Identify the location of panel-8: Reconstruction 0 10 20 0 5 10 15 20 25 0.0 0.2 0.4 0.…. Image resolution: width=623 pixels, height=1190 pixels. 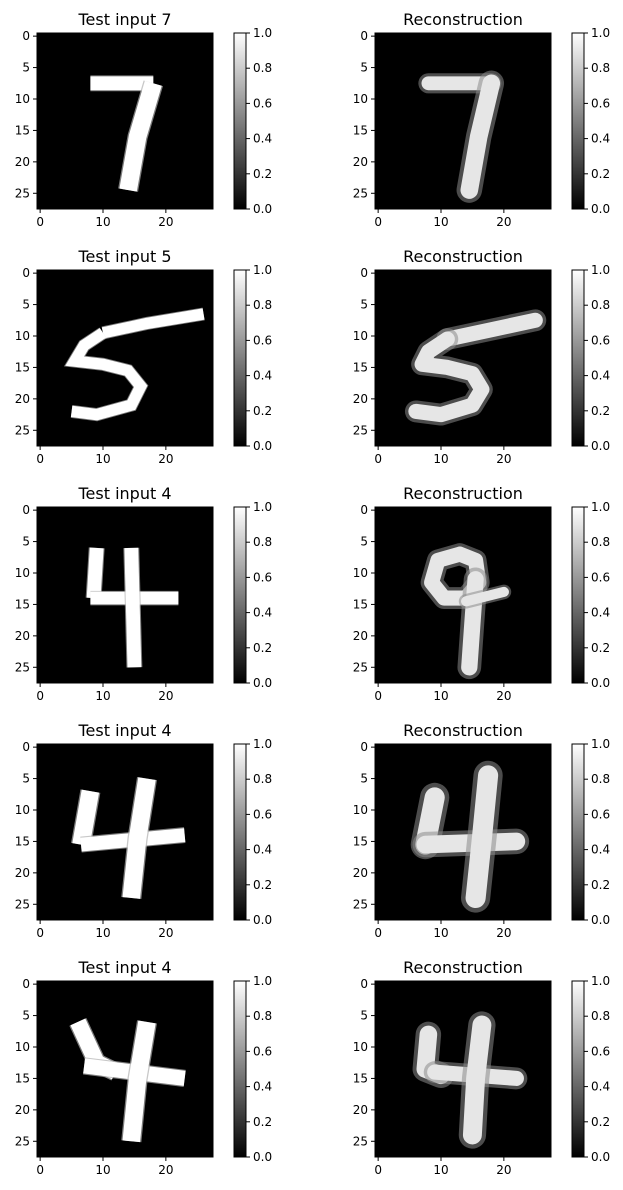
(481, 830).